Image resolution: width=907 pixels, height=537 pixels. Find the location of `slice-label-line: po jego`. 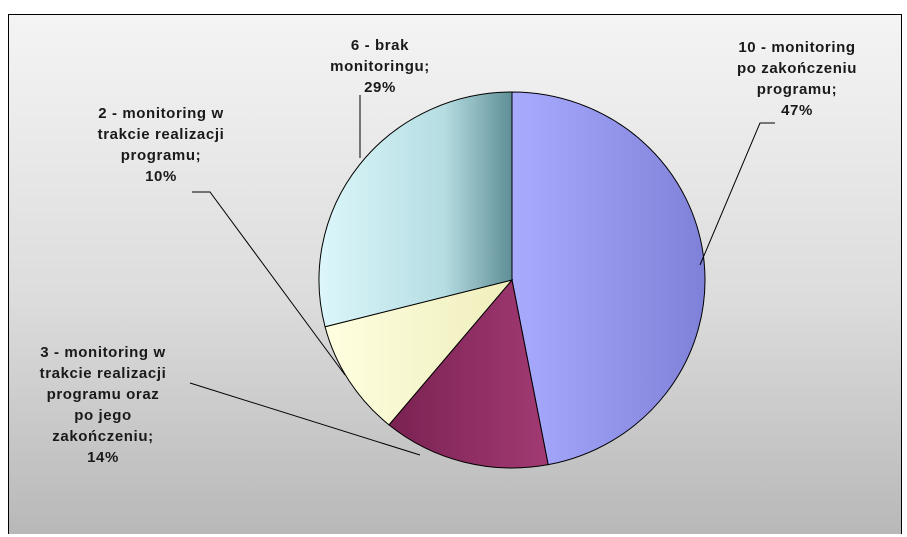

slice-label-line: po jego is located at coordinates (103, 415).